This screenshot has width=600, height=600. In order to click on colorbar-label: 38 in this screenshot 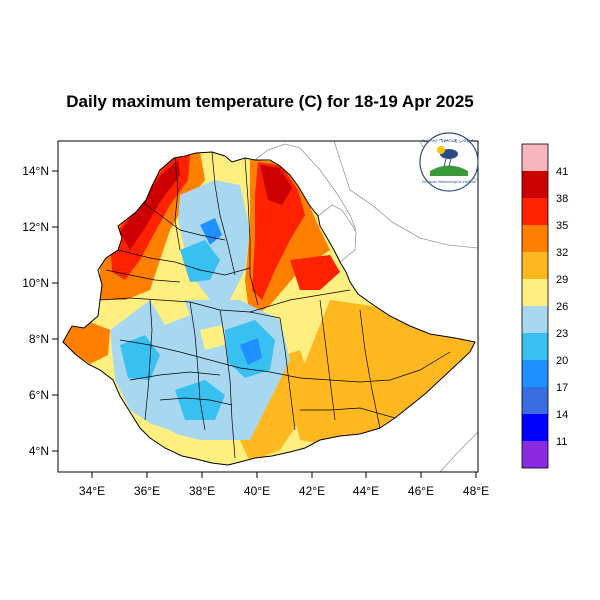, I will do `click(562, 199)`.